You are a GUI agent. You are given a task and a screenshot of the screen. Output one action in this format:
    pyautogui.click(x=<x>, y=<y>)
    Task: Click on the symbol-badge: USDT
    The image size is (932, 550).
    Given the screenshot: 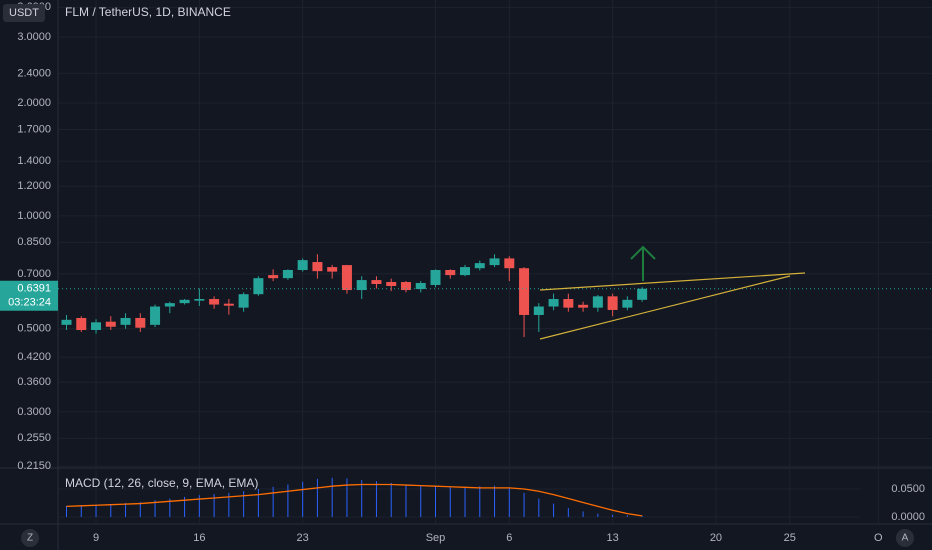 What is the action you would take?
    pyautogui.click(x=24, y=13)
    